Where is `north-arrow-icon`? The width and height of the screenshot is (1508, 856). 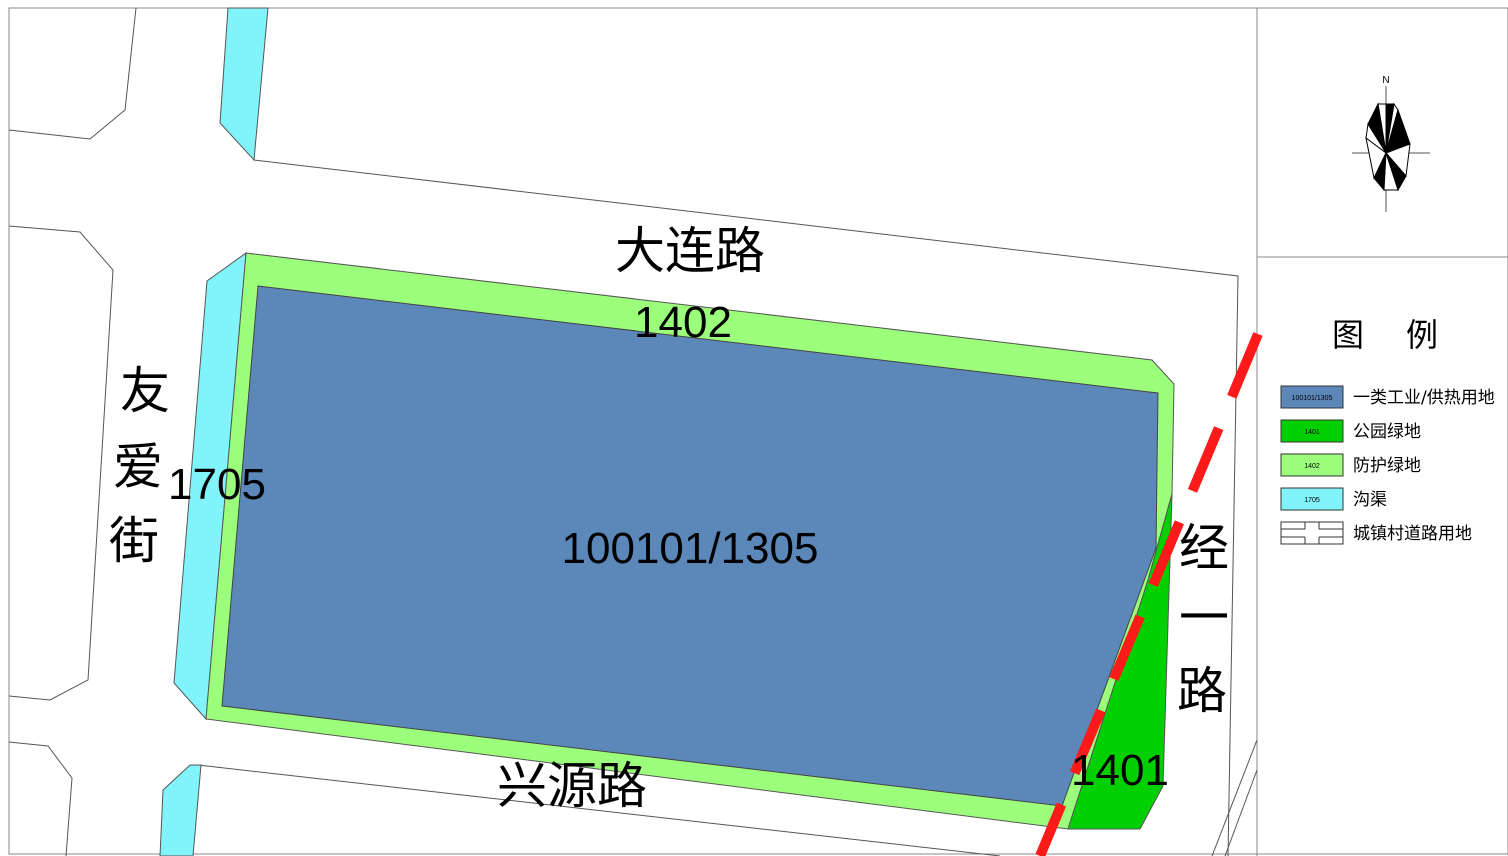
north-arrow-icon is located at coordinates (1391, 149).